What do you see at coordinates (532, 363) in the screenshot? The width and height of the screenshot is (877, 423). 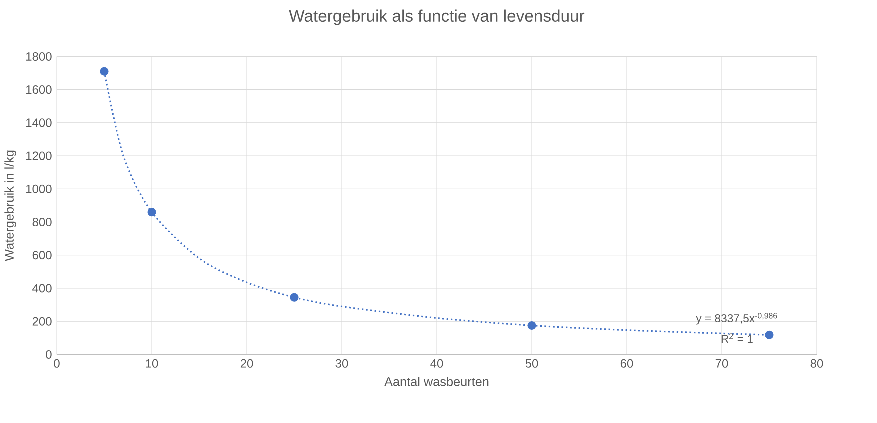 I see `x-tick-label: 50` at bounding box center [532, 363].